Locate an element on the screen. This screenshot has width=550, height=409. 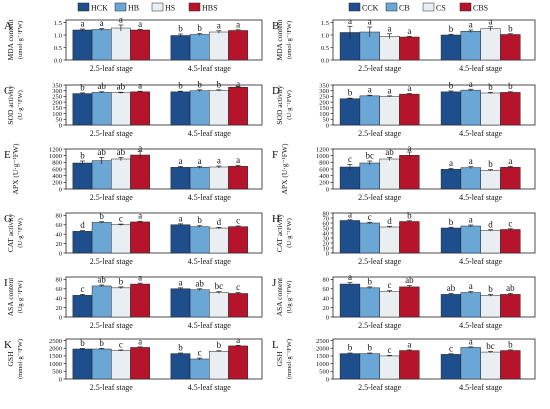
significance-letter: d is located at coordinates (82, 225).